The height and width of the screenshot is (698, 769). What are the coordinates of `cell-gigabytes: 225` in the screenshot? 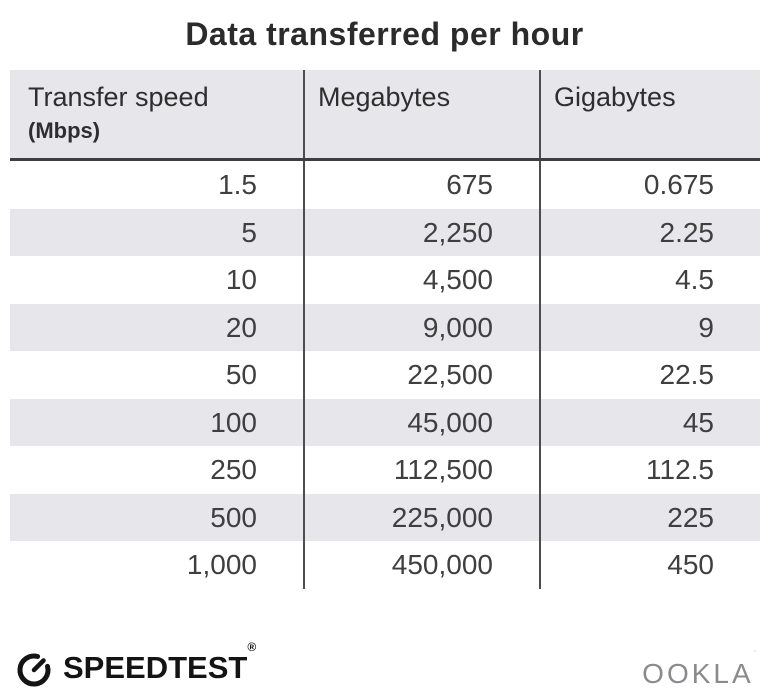 It's located at (649, 517).